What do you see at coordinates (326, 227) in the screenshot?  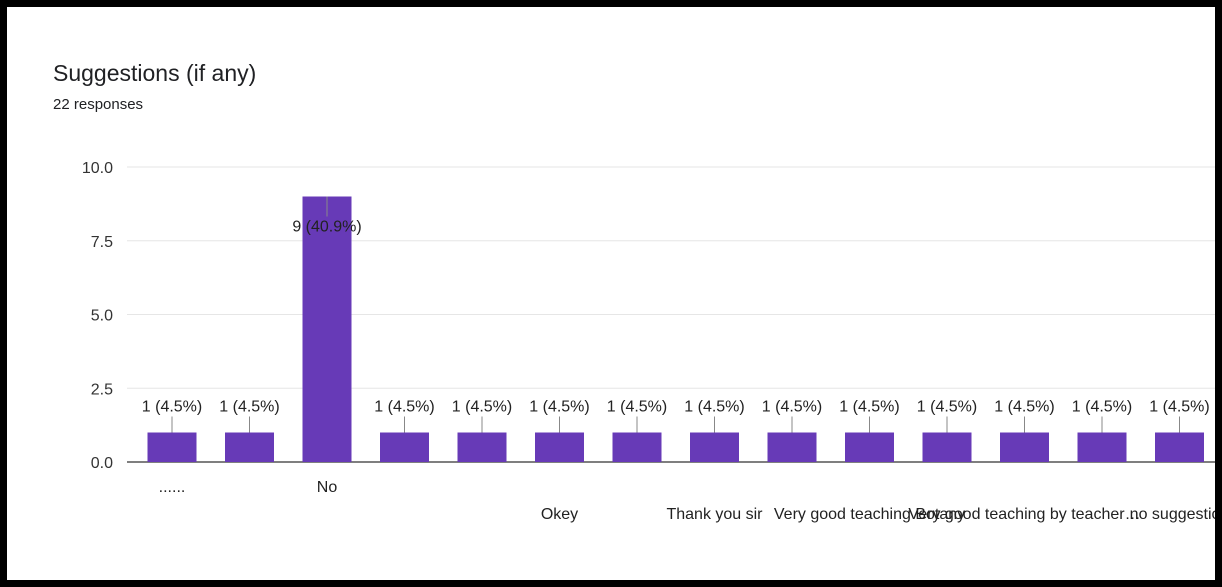 I see `data-label: 9 (40.9%)` at bounding box center [326, 227].